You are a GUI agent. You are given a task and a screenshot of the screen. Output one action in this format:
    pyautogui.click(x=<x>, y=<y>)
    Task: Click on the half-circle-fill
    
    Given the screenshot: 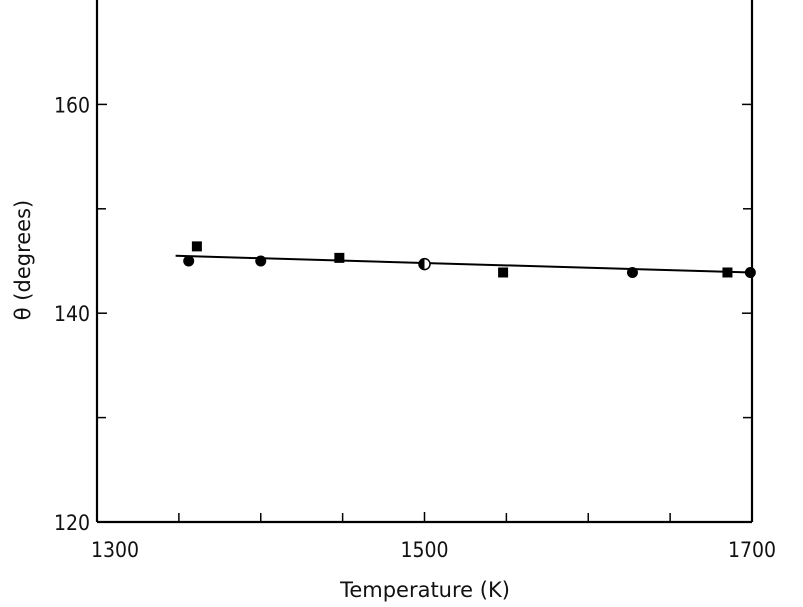 What is the action you would take?
    pyautogui.click(x=422, y=264)
    